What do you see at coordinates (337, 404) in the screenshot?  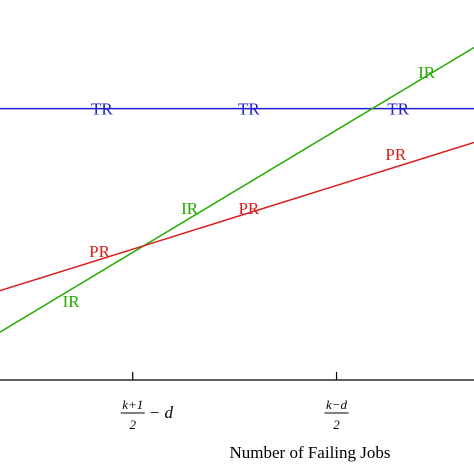 I see `x-tick-numerator: k−d` at bounding box center [337, 404].